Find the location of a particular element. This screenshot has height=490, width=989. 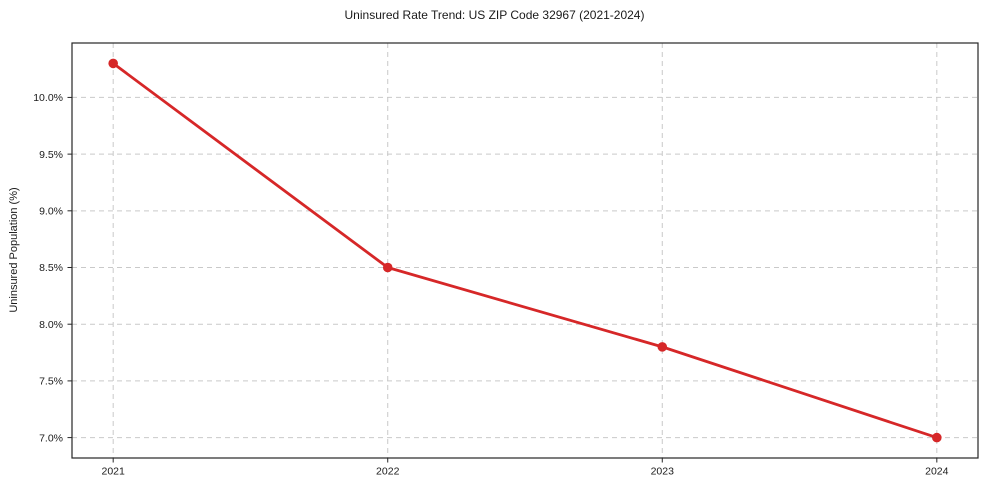

y-tick-label: 7.0% is located at coordinates (51, 438).